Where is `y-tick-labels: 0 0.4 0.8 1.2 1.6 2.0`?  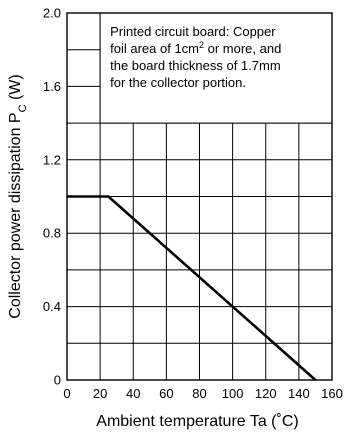
y-tick-labels: 0 0.4 0.8 1.2 1.6 2.0 is located at coordinates (52, 197).